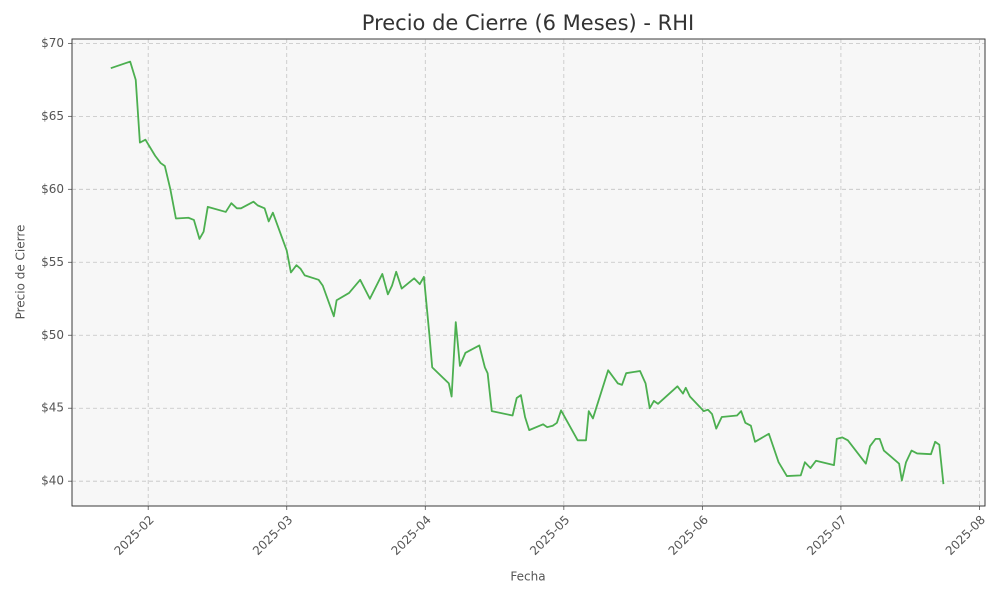 This screenshot has width=1000, height=600. Describe the element at coordinates (965, 535) in the screenshot. I see `x-tick-label: 2025-08` at that location.